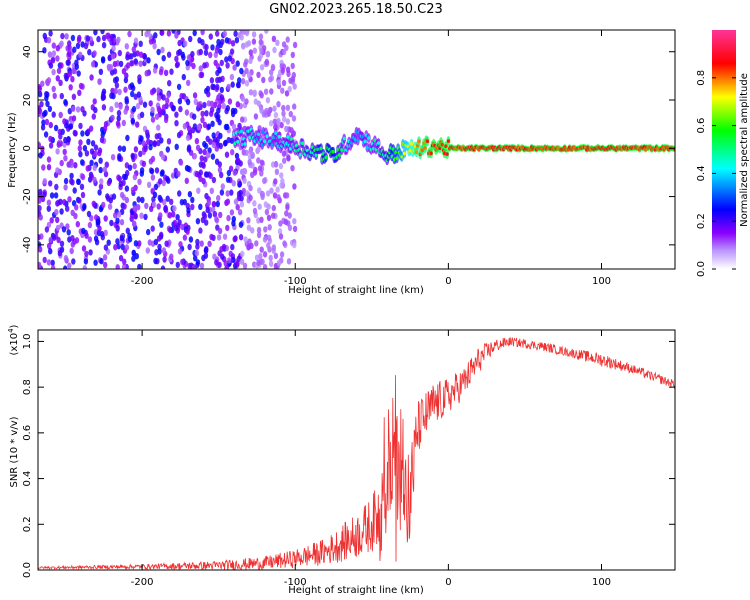 The height and width of the screenshot is (600, 750). I want to click on y-tick-label: 0.4, so click(27, 479).